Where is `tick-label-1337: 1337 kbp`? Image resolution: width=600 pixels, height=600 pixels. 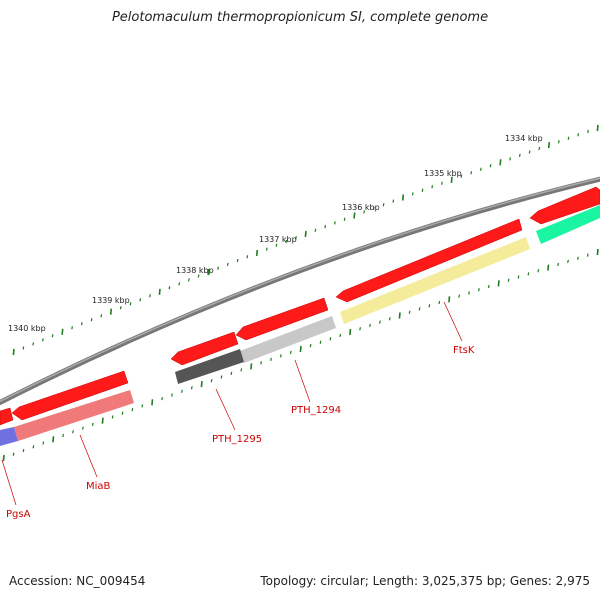
tick-label-1337: 1337 kbp is located at coordinates (278, 239).